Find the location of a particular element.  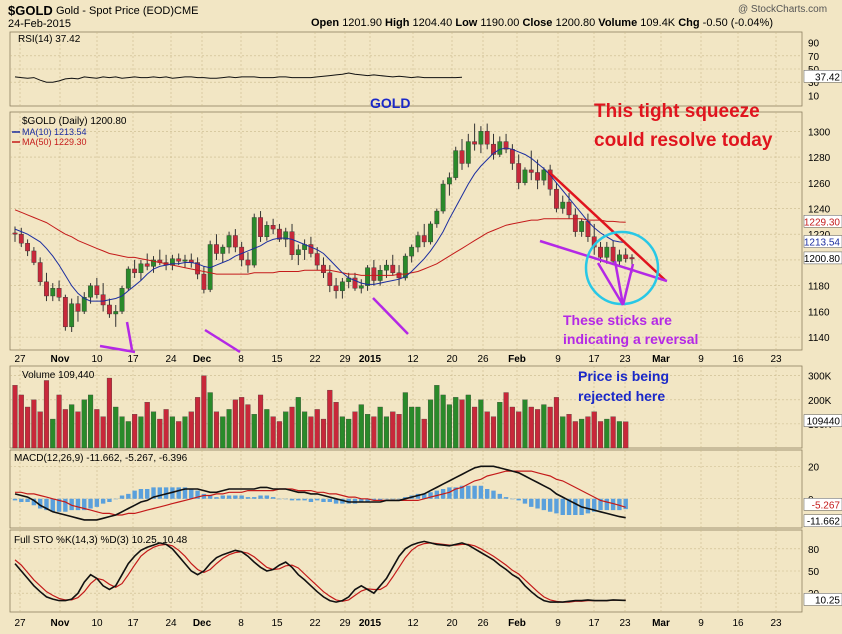

price-ytick-label: 1280 is located at coordinates (819, 158).